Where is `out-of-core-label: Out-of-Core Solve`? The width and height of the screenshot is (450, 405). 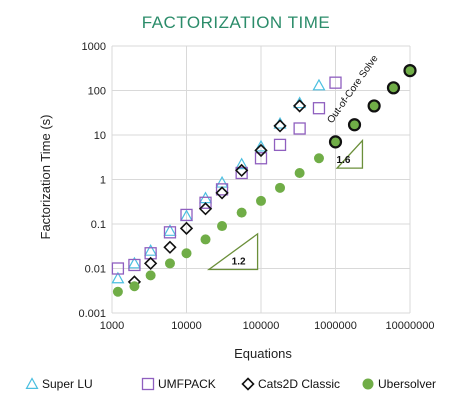 out-of-core-label: Out-of-Core Solve is located at coordinates (352, 89).